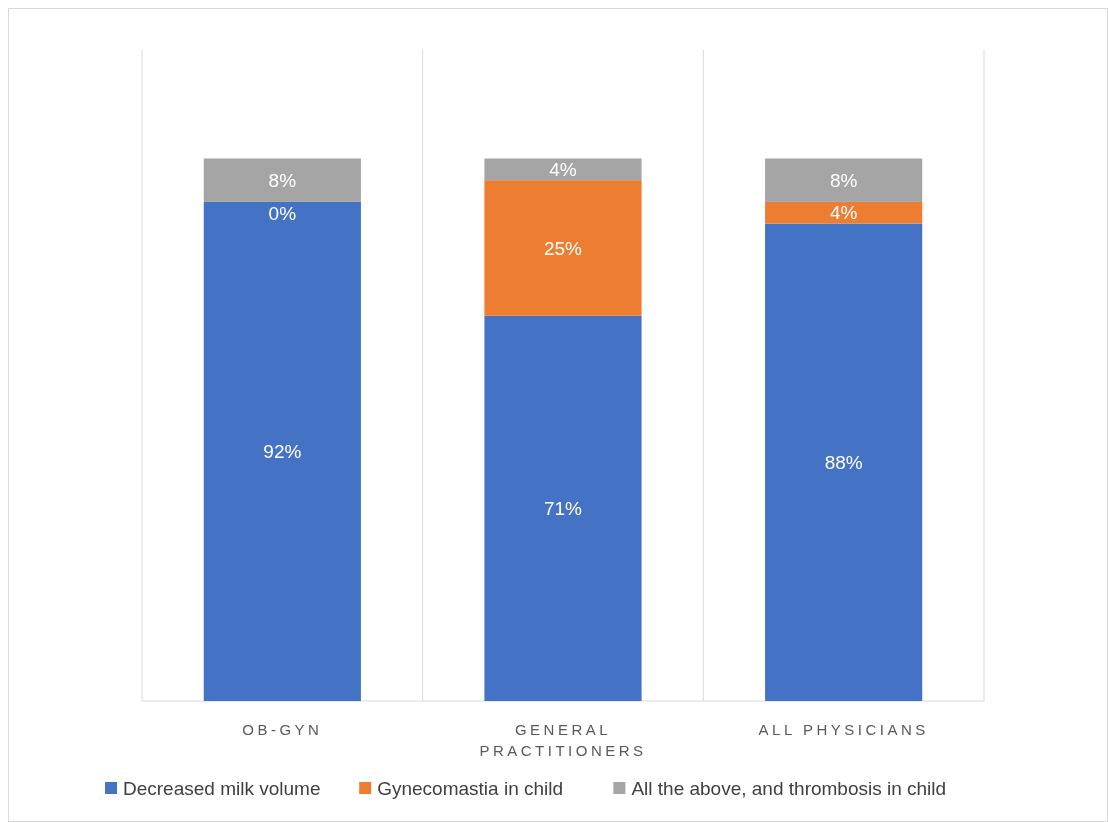  I want to click on legend-label: All the above, and thrombosis in child, so click(789, 788).